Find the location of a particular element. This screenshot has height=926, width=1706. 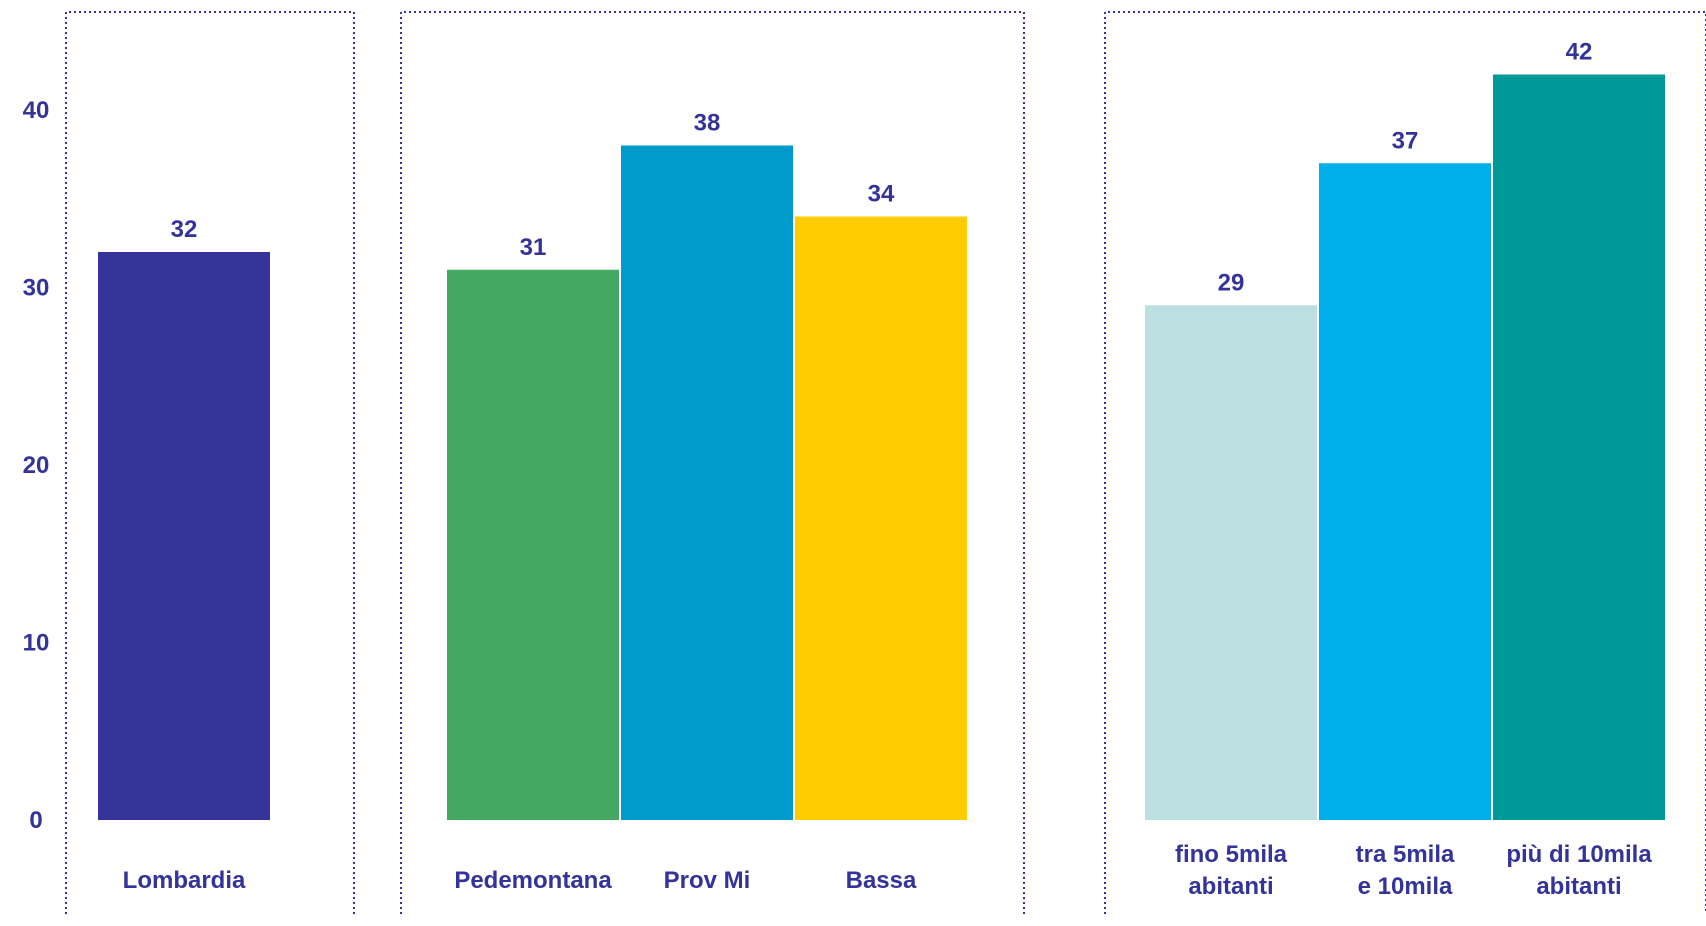

y-tick-label: 0 is located at coordinates (35, 820).